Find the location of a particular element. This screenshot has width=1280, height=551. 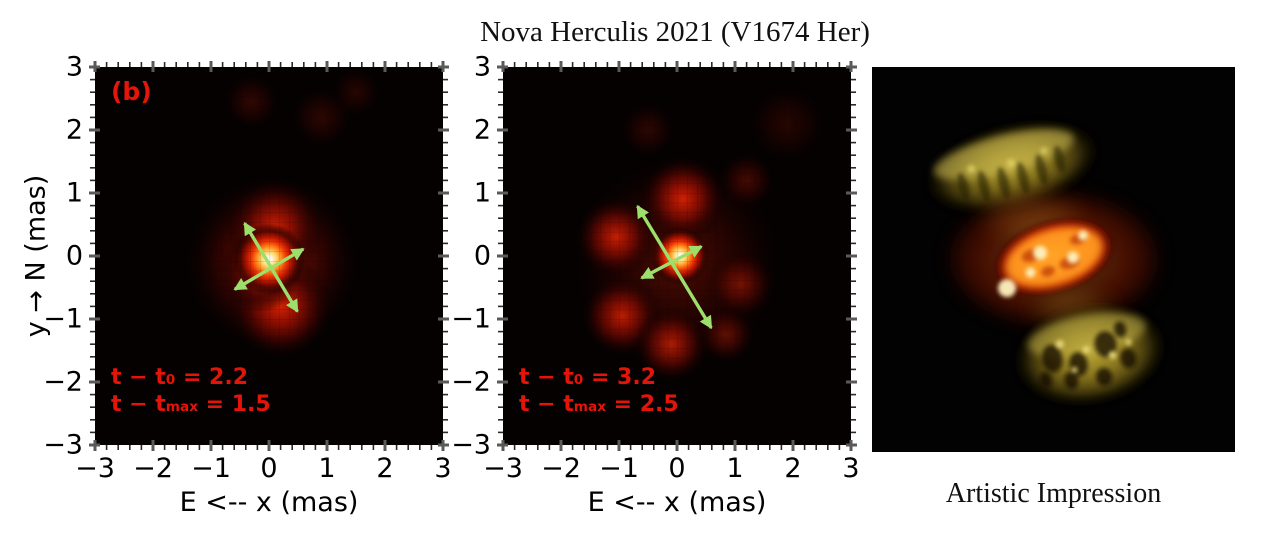

epoch-annotation-1: t − t0 = 2.2 t − tmax = 1.5 is located at coordinates (191, 392).